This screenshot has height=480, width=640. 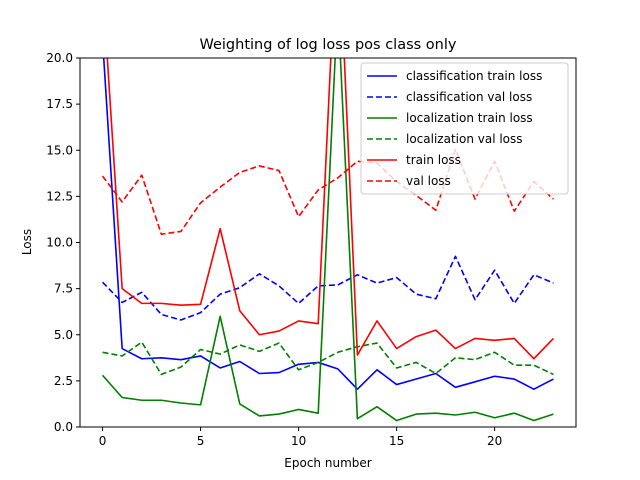 I want to click on y-tick-label: 15.0, so click(x=59, y=150).